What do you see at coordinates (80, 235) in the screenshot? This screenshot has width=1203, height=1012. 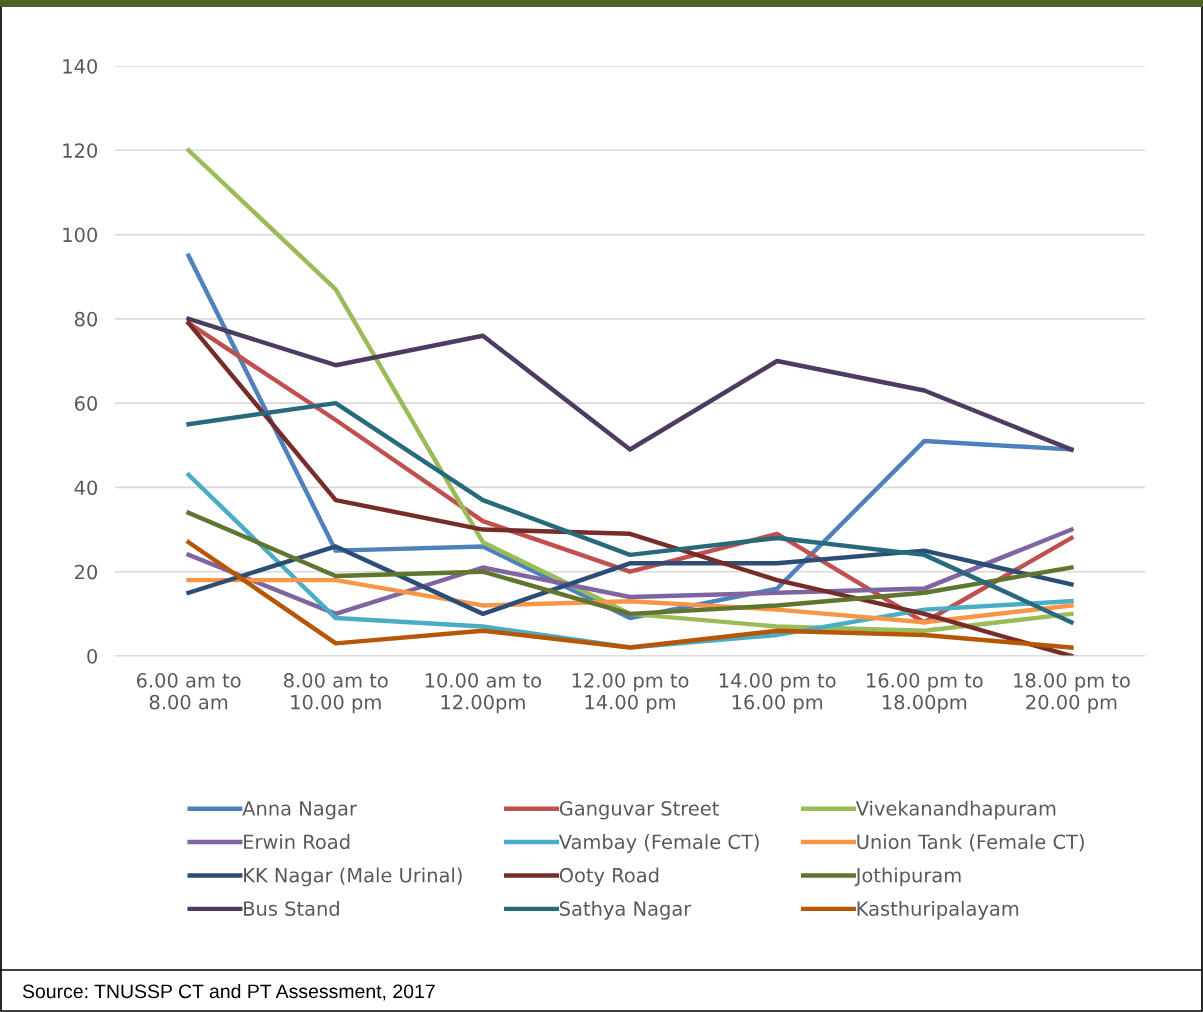 I see `y-tick-label: 100` at bounding box center [80, 235].